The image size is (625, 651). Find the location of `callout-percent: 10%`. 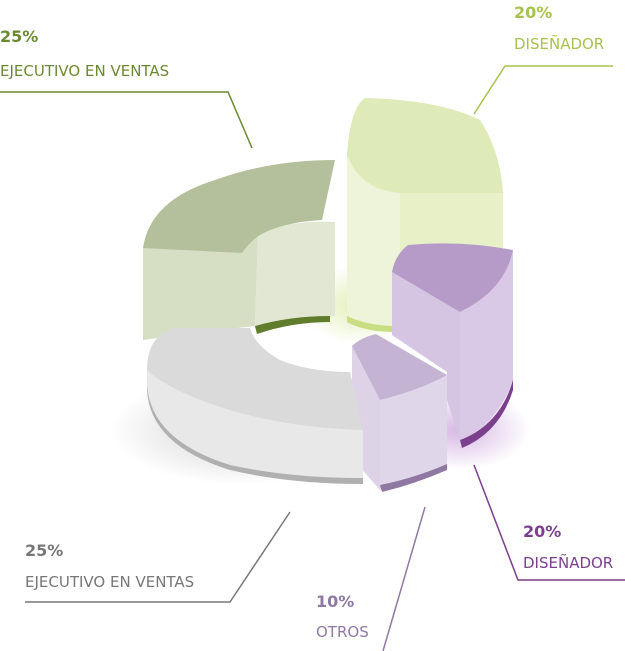

callout-percent: 10% is located at coordinates (335, 601).